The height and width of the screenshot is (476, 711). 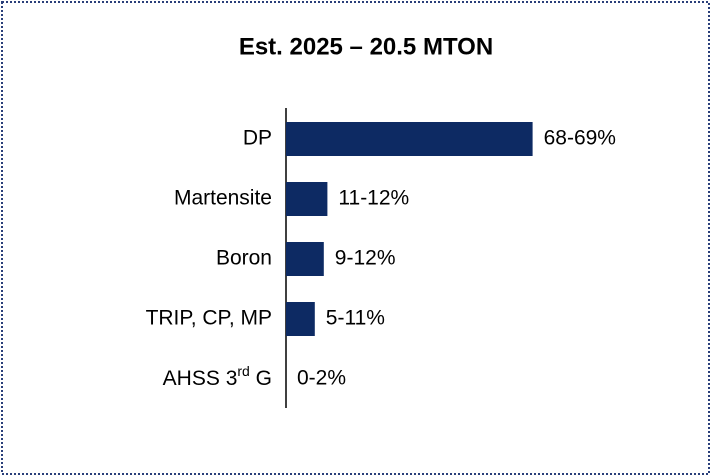 What do you see at coordinates (244, 258) in the screenshot?
I see `category-label: Boron` at bounding box center [244, 258].